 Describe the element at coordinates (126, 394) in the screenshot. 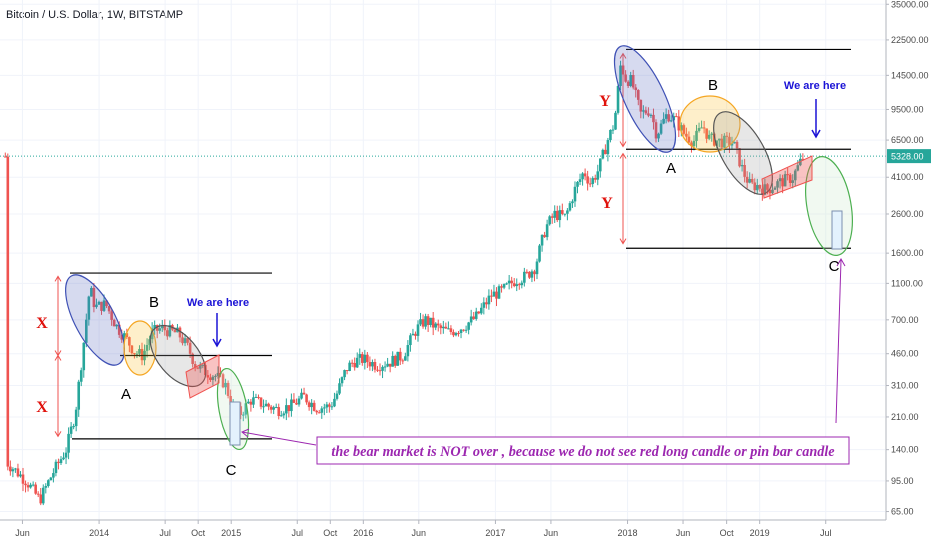

I see `annotation-label: A` at that location.